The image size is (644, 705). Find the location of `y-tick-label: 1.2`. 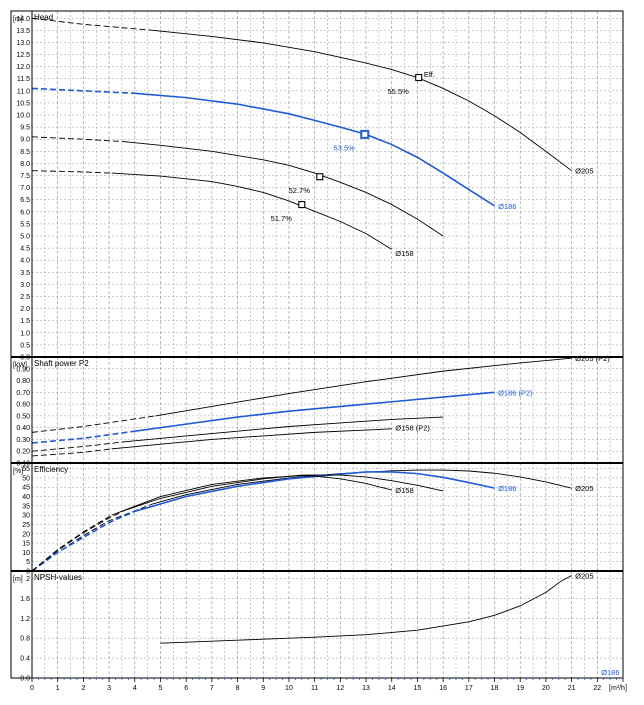

y-tick-label: 1.2 is located at coordinates (25, 619).